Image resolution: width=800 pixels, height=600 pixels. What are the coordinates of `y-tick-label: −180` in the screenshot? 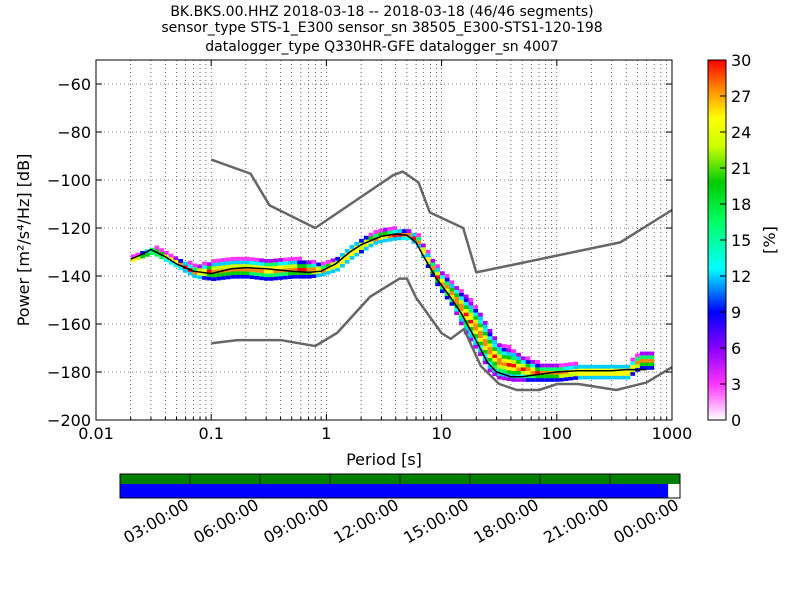 It's located at (69, 372).